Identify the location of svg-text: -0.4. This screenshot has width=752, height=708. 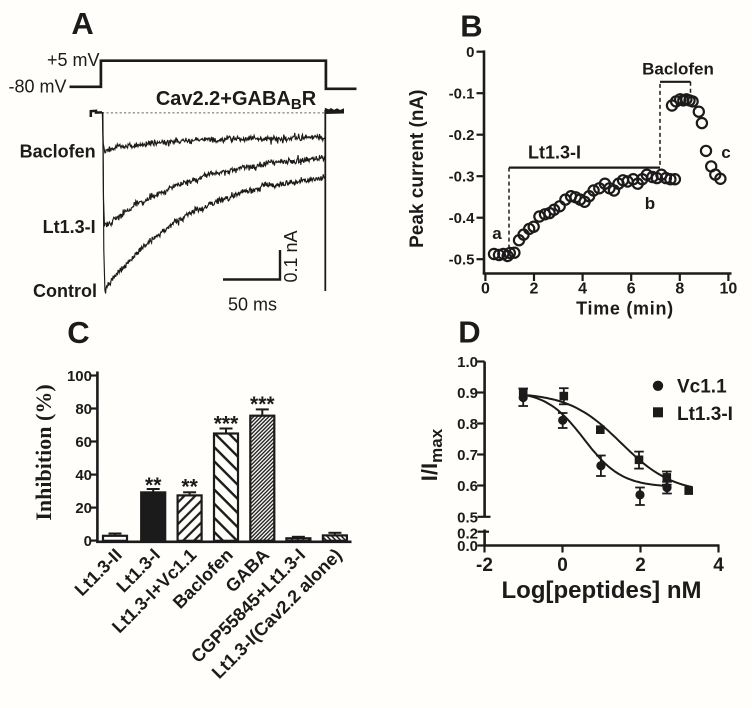
(462, 218).